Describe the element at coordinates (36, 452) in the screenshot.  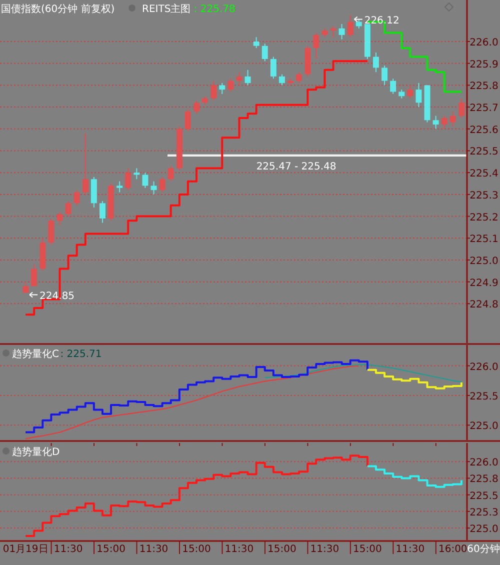
I see `chart-title: 趋势量化D` at that location.